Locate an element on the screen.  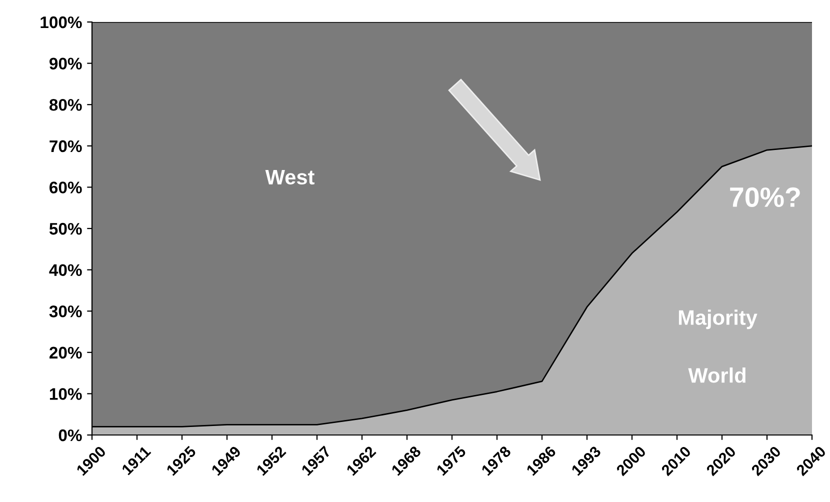
y-tick-label: 90% is located at coordinates (66, 64).